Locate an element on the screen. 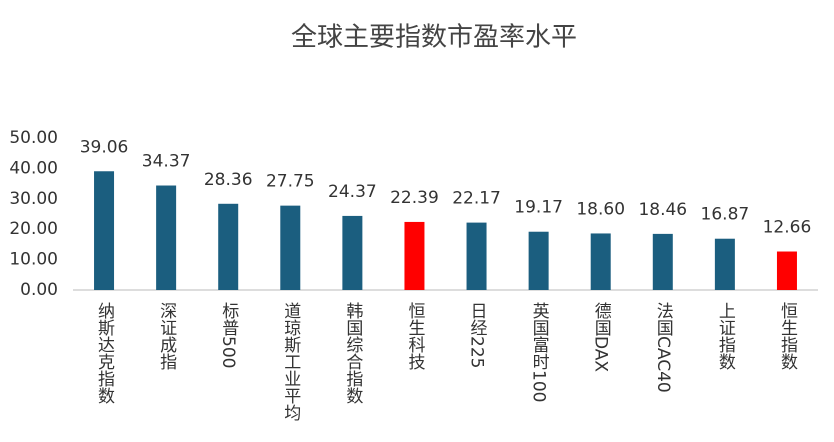  value-label: 39.06 is located at coordinates (104, 147).